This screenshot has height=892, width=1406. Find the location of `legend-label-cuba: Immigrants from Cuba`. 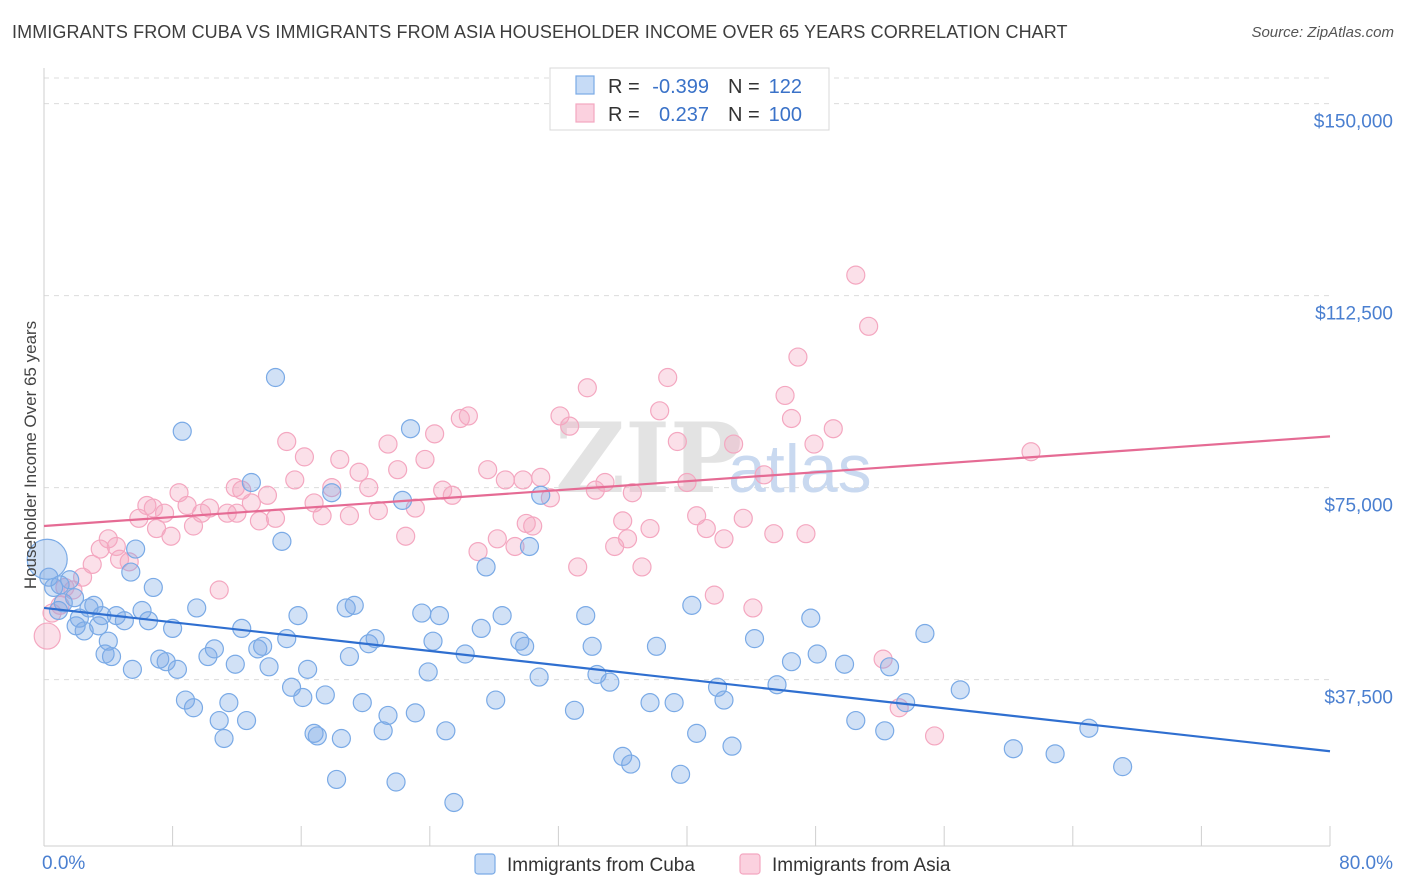

legend-label-cuba: Immigrants from Cuba is located at coordinates (601, 865).